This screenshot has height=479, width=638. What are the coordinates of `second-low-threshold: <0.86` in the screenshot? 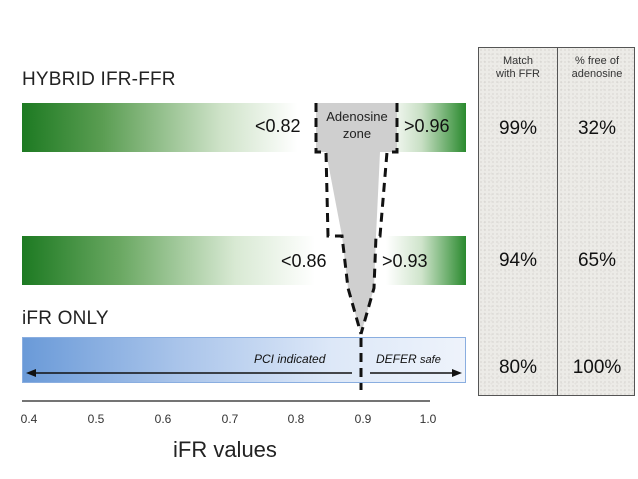 It's located at (304, 261).